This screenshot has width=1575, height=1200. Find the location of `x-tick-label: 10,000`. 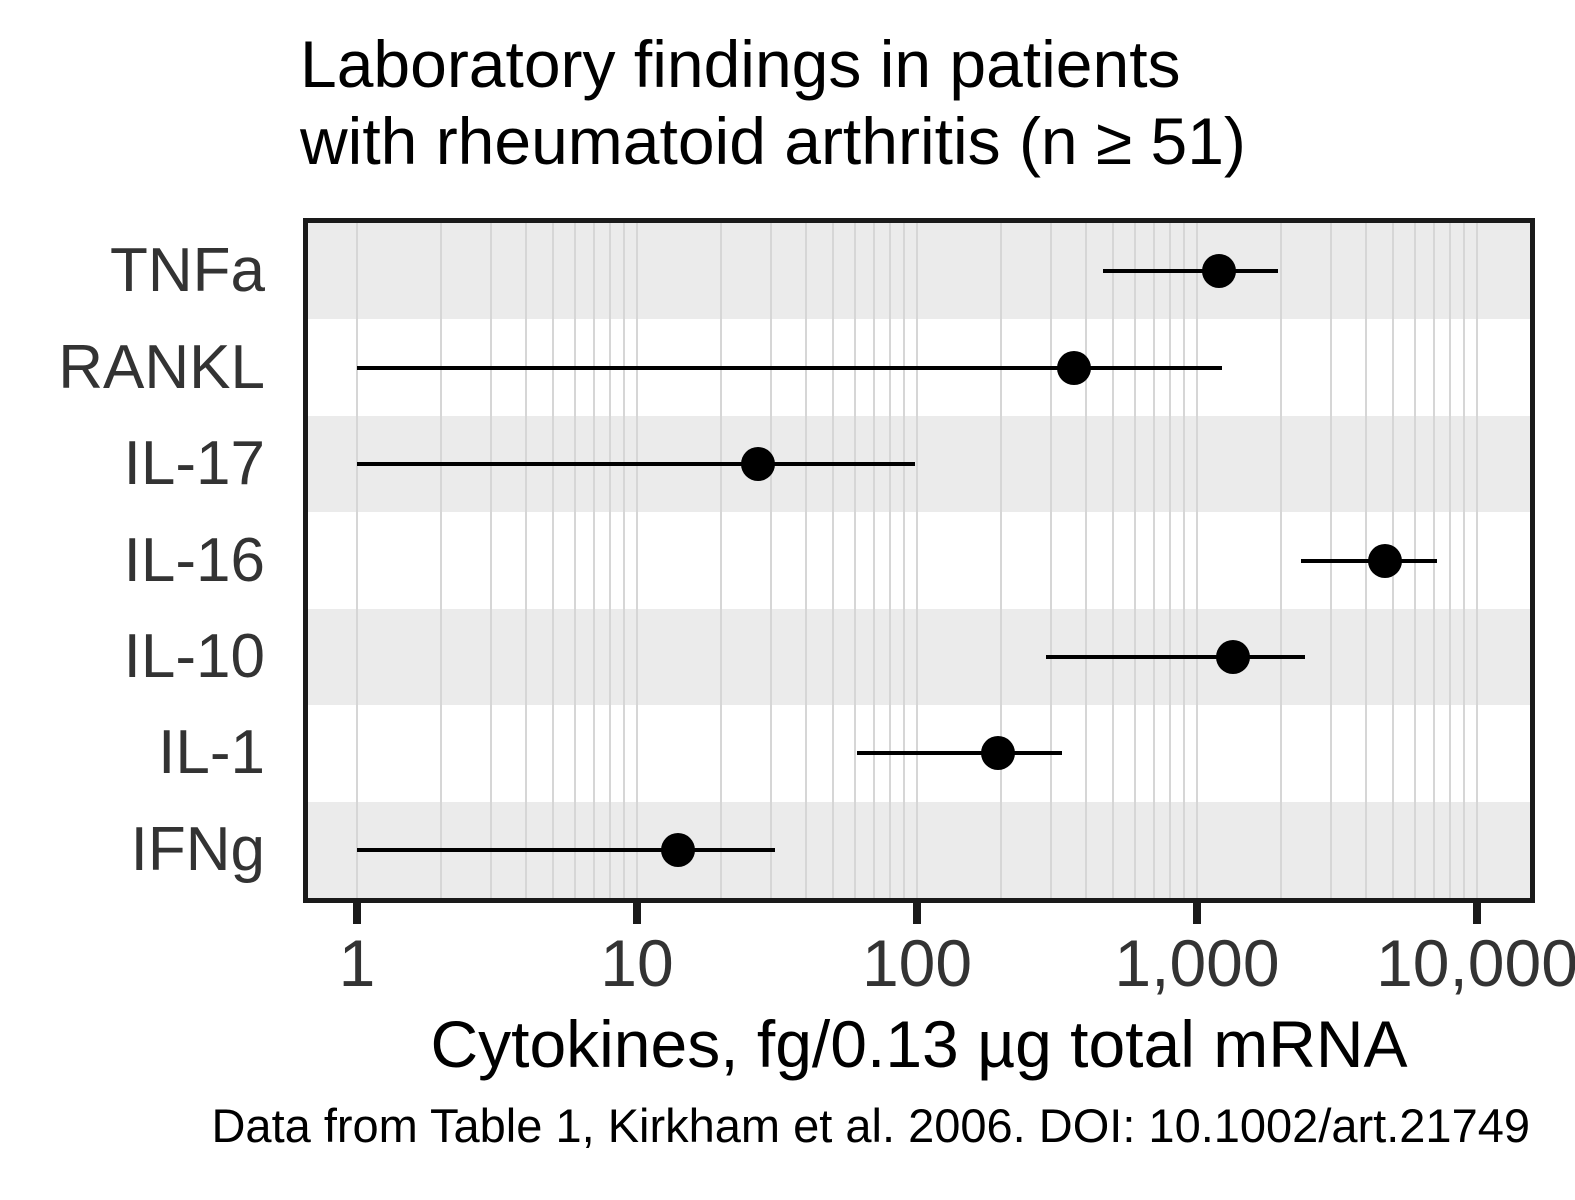

x-tick-label: 10,000 is located at coordinates (1475, 963).